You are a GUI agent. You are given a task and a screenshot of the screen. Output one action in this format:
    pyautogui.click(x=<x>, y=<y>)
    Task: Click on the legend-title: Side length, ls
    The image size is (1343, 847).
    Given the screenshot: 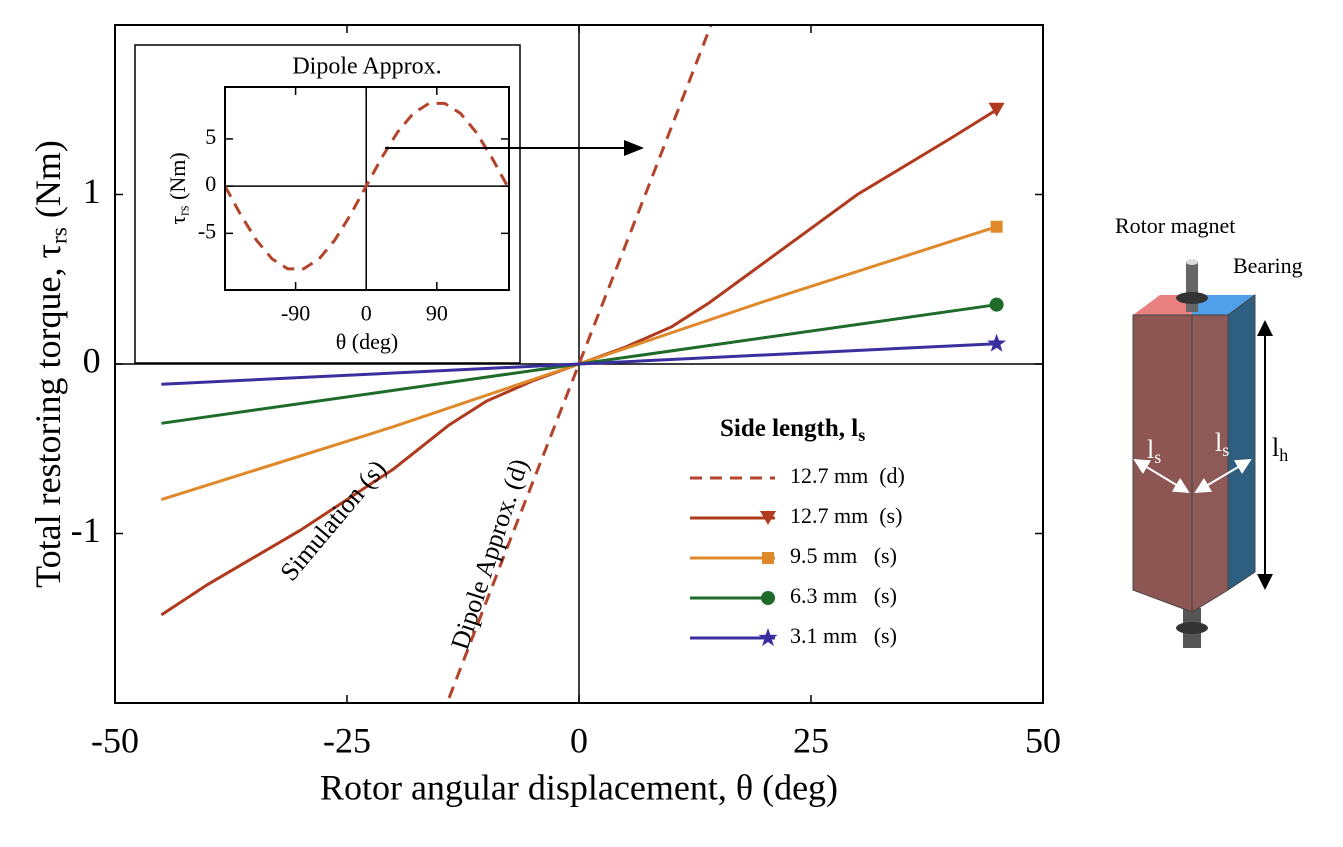 What is the action you would take?
    pyautogui.click(x=792, y=430)
    